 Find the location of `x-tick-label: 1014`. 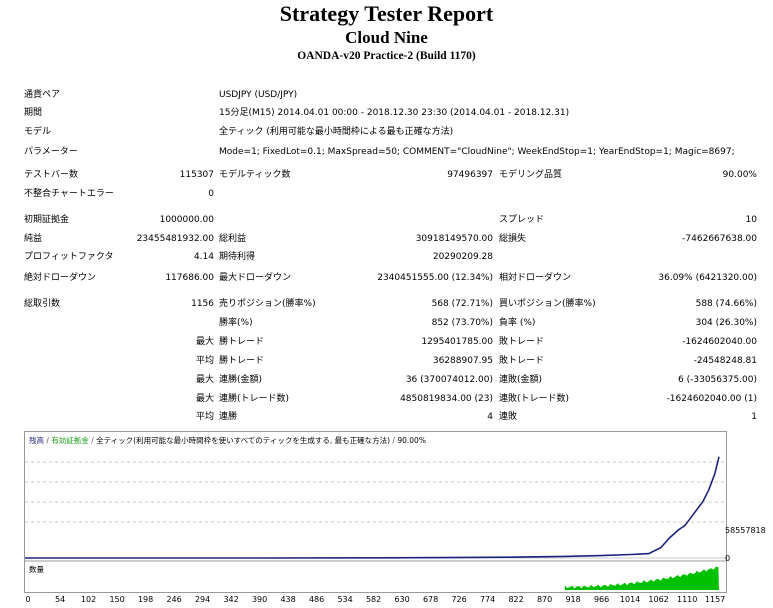

x-tick-label: 1014 is located at coordinates (630, 599).